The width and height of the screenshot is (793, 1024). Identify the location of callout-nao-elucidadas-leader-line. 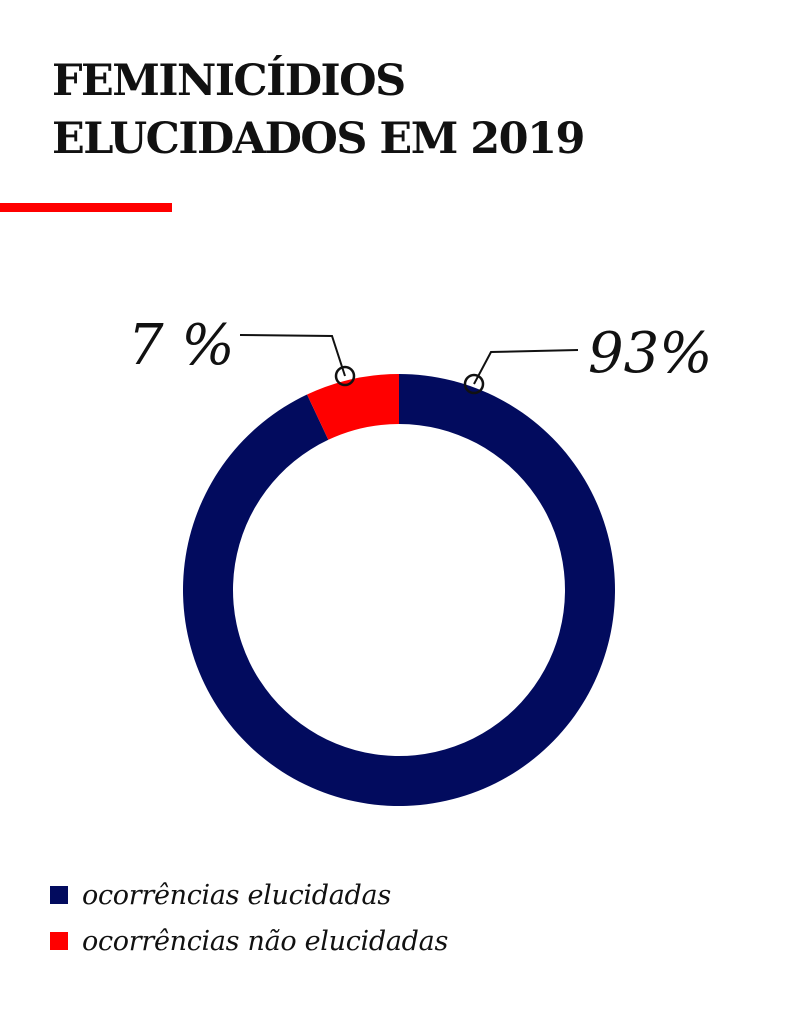
(292, 355).